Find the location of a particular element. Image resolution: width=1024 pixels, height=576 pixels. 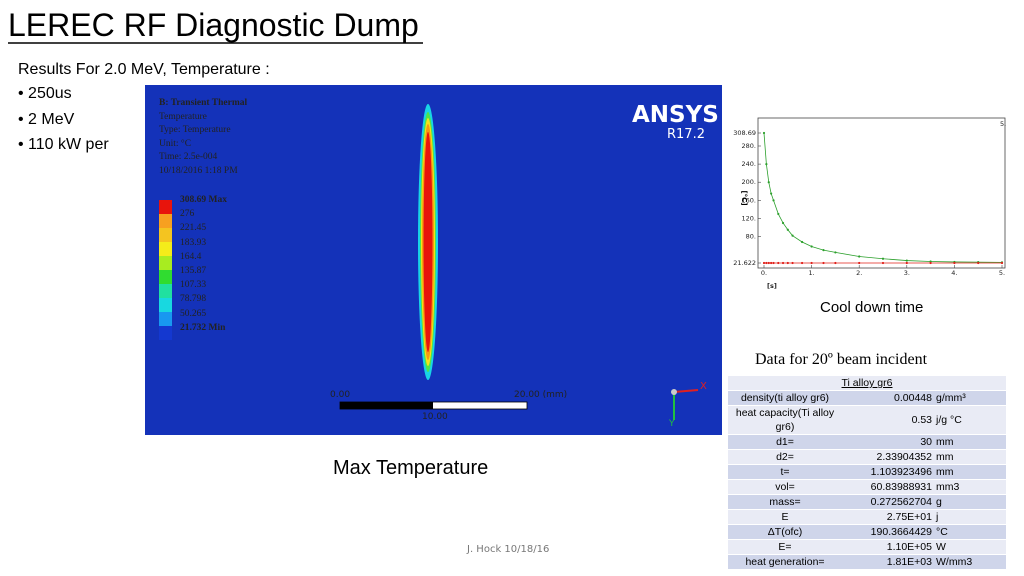

table-row: d1= 30 mm is located at coordinates (867, 442).